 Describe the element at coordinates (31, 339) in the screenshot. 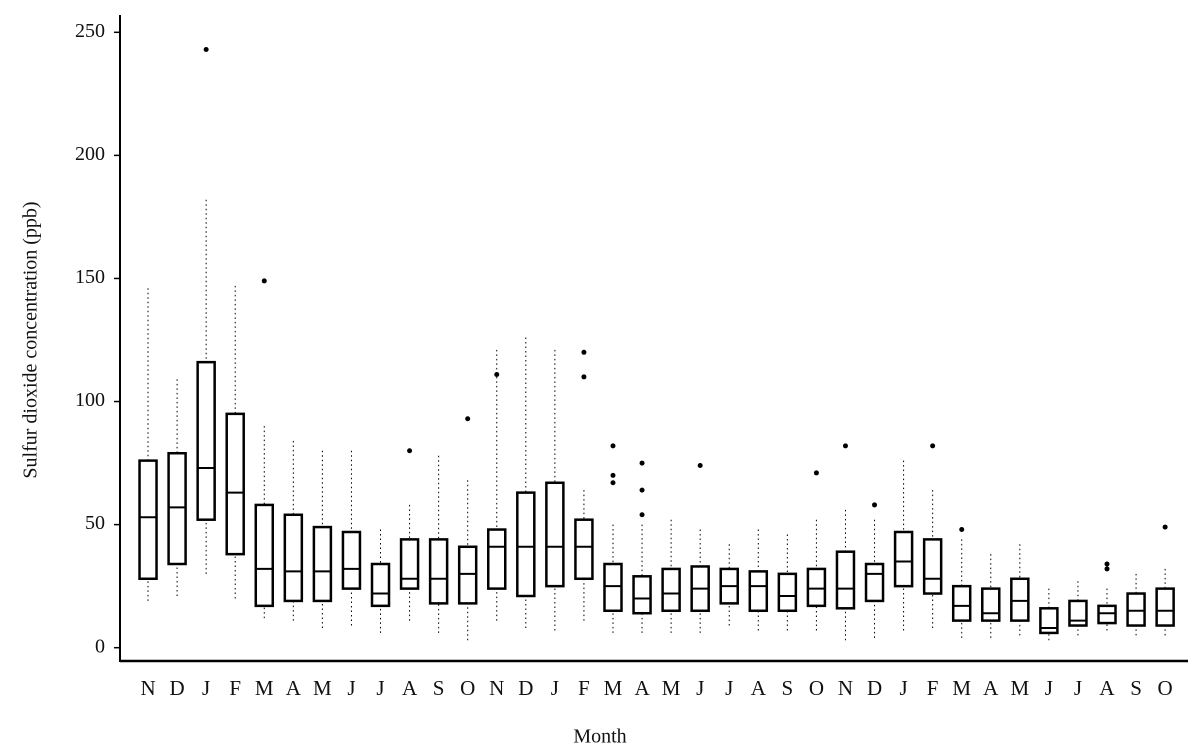

I see `y-axis-label: Sulfur dioxide concentration (ppb)` at that location.